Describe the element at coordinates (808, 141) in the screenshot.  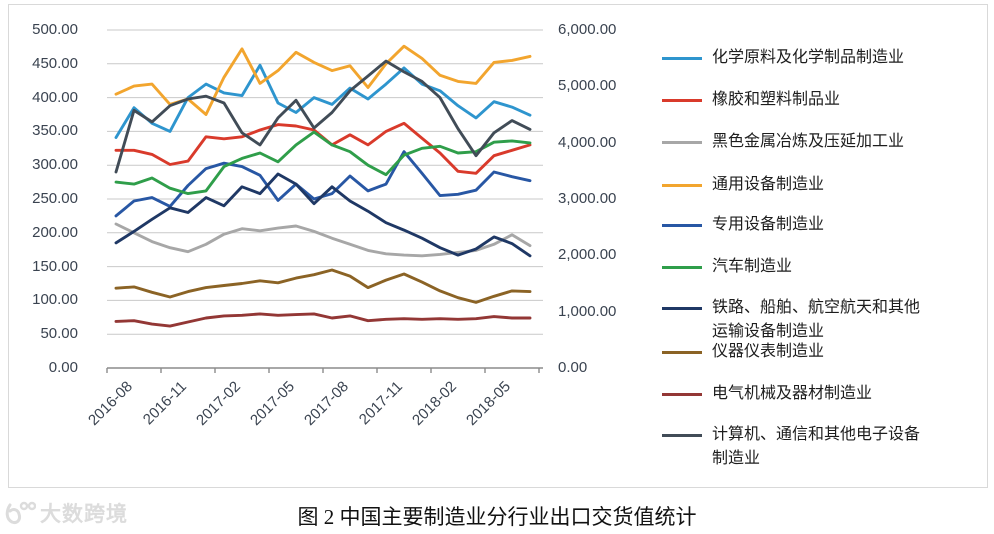
I see `legend-label: 黑色金属冶炼及压延加工业` at that location.